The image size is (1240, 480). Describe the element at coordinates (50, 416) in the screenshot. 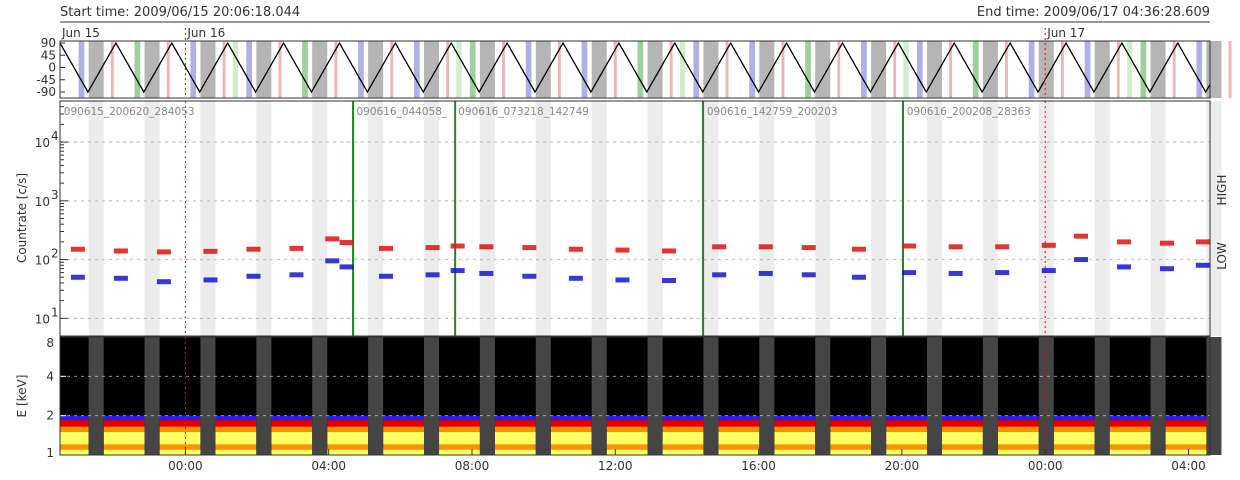

I see `sp-tick-label: 2` at that location.